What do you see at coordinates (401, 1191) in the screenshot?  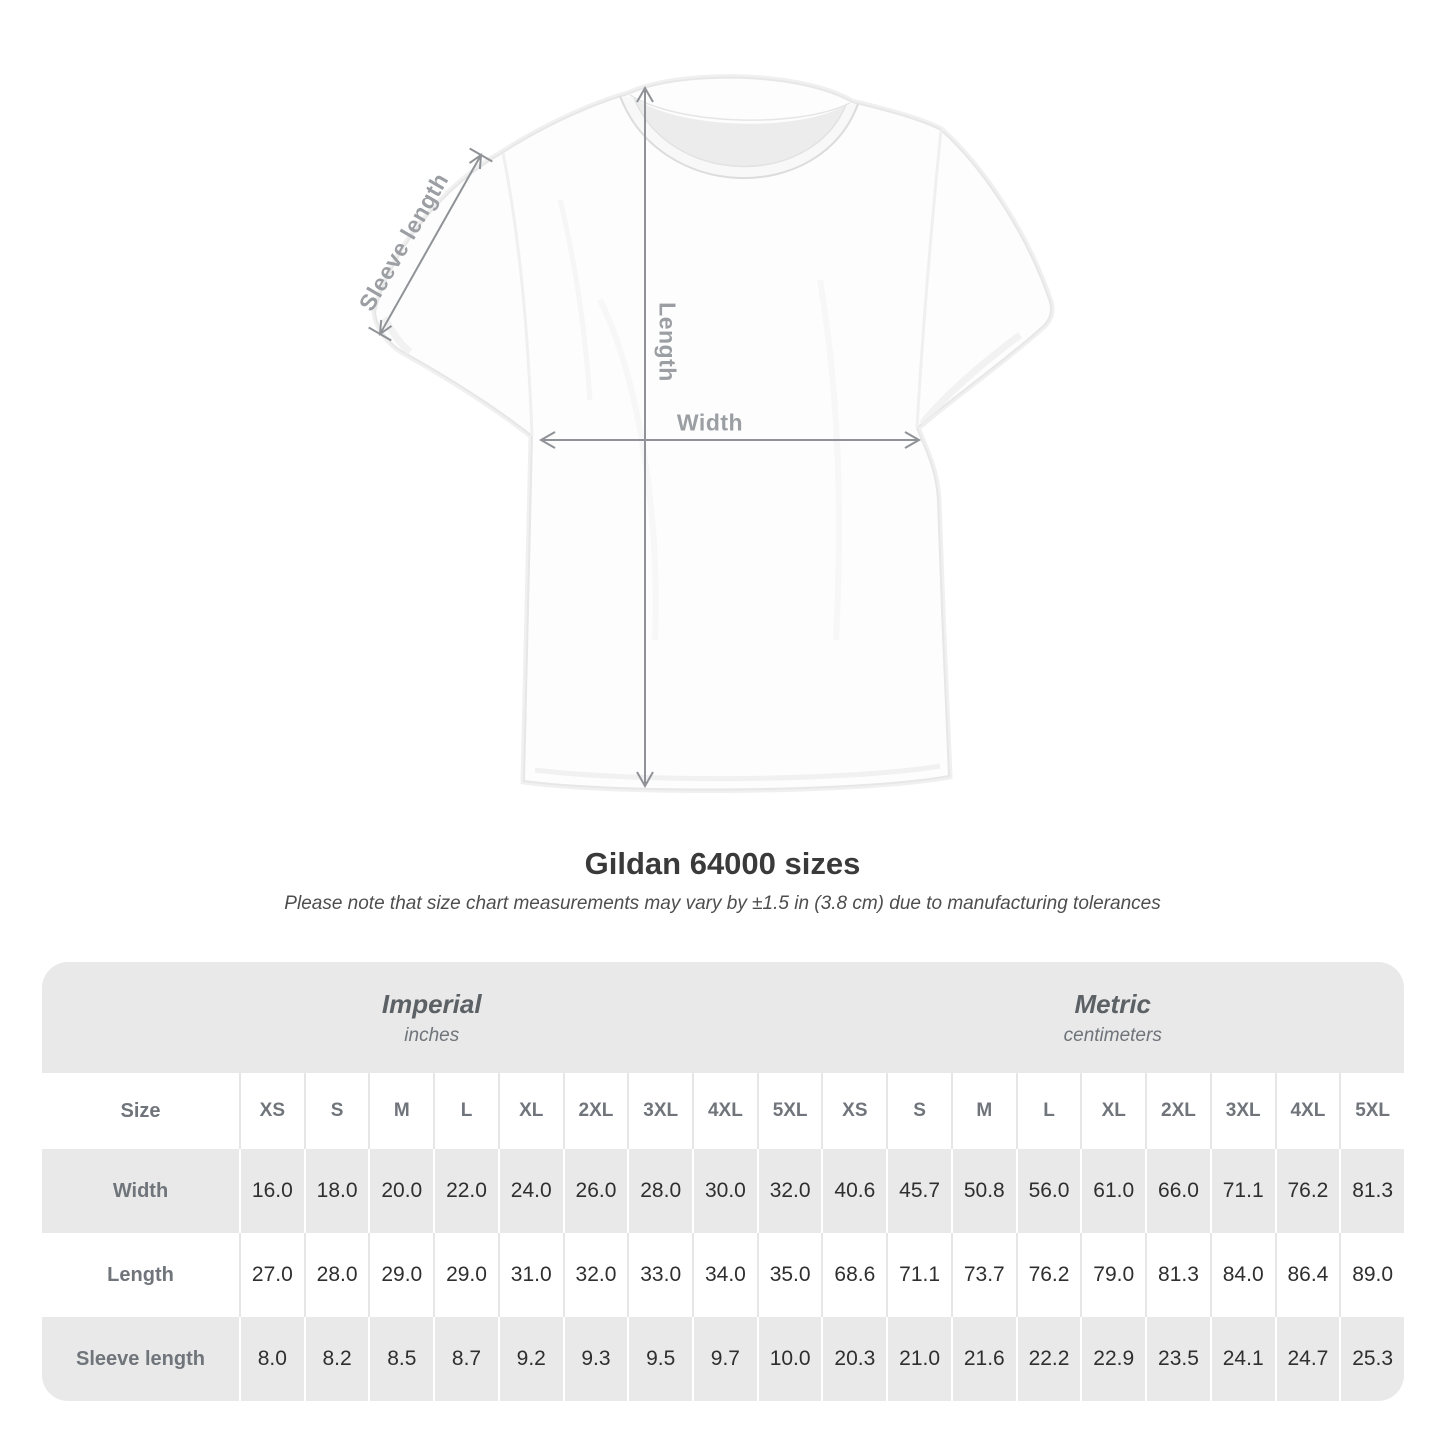 I see `width-imperial-m: 20.0` at bounding box center [401, 1191].